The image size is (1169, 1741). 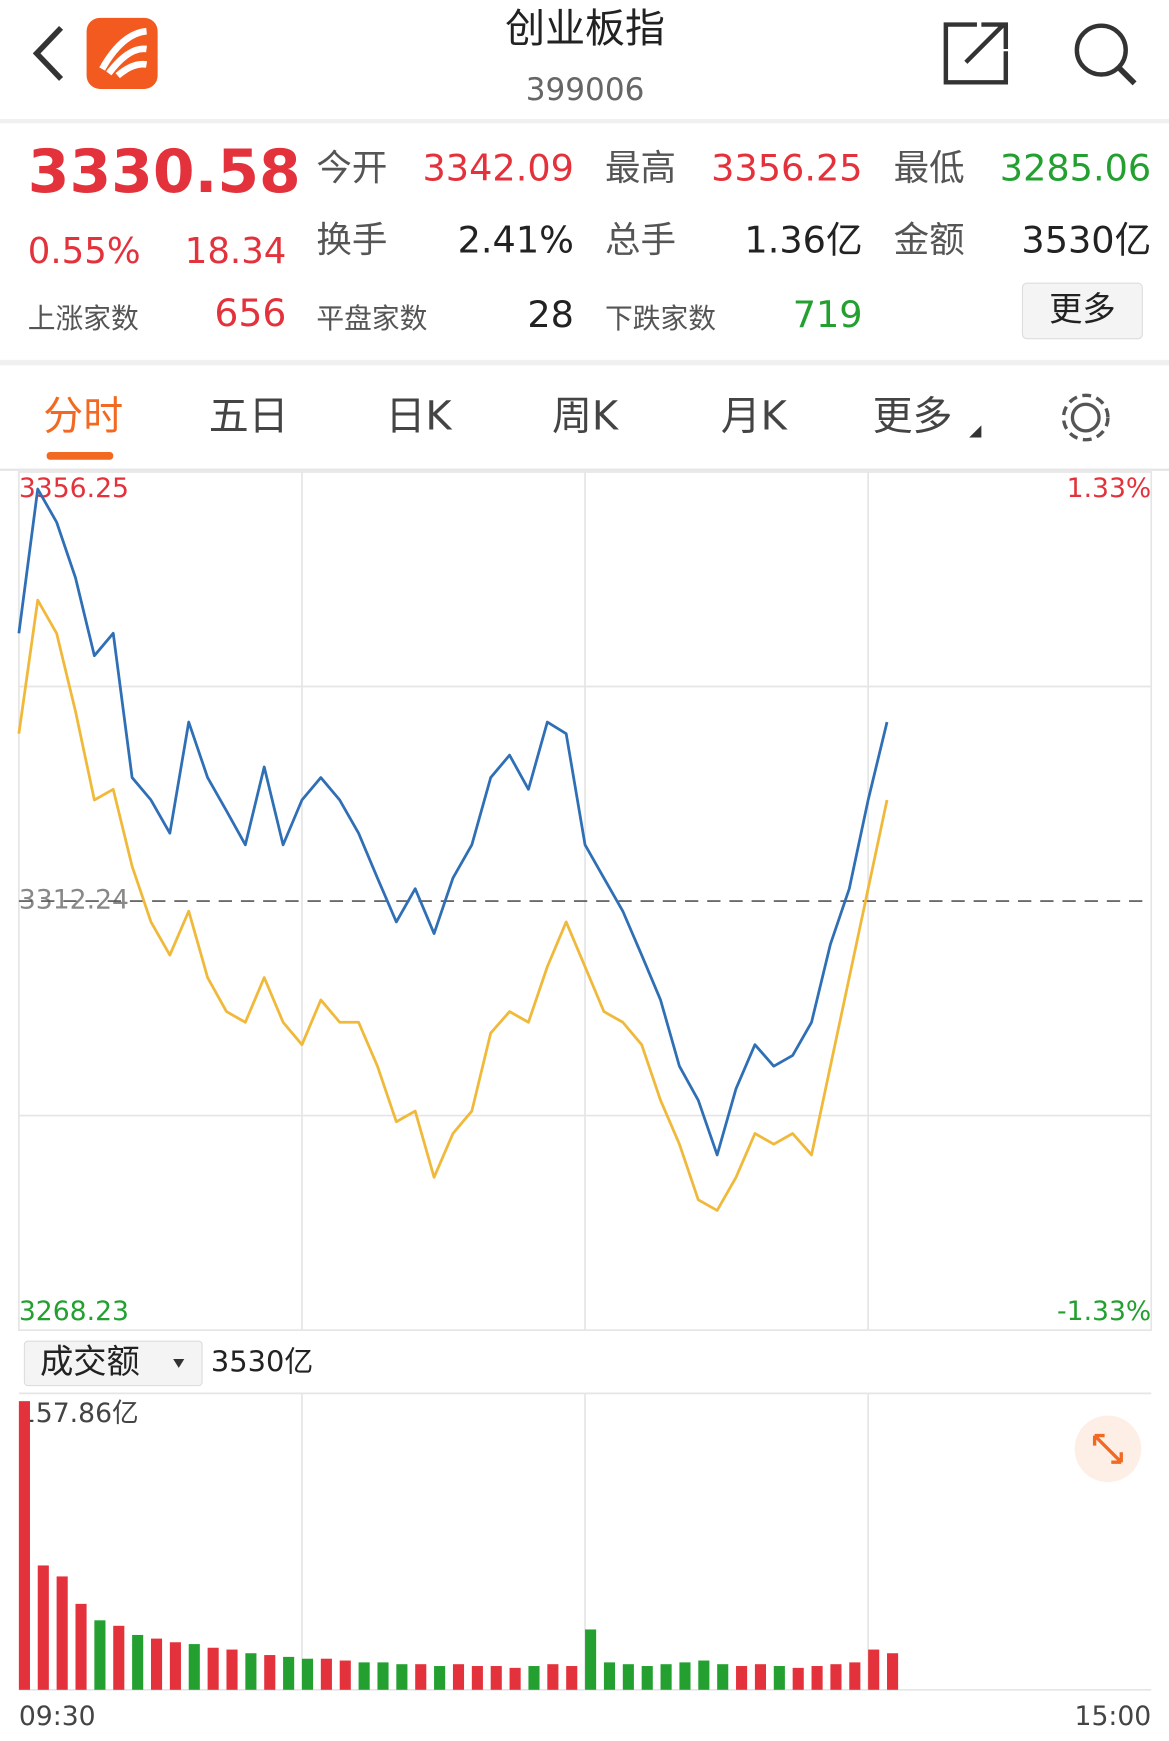 What do you see at coordinates (1104, 1311) in the screenshot?
I see `y2-tick-label: -1.33%` at bounding box center [1104, 1311].